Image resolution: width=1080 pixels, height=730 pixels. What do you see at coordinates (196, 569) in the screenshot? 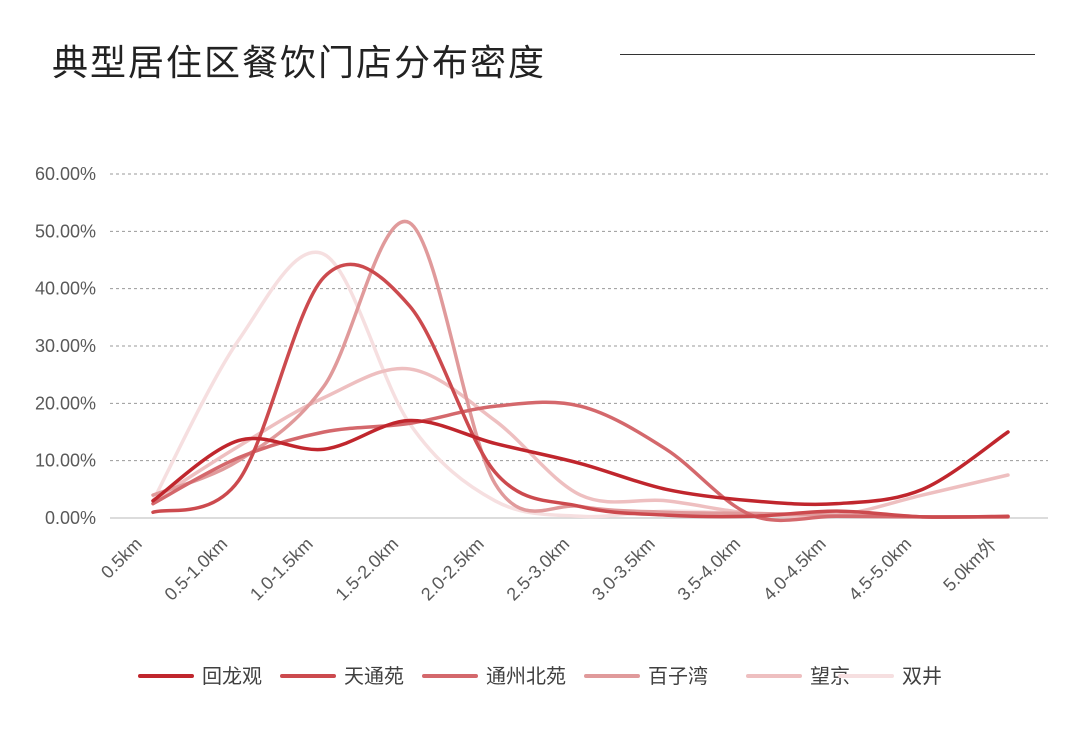
I see `x-tick-label: 0.5-1.0km` at bounding box center [196, 569].